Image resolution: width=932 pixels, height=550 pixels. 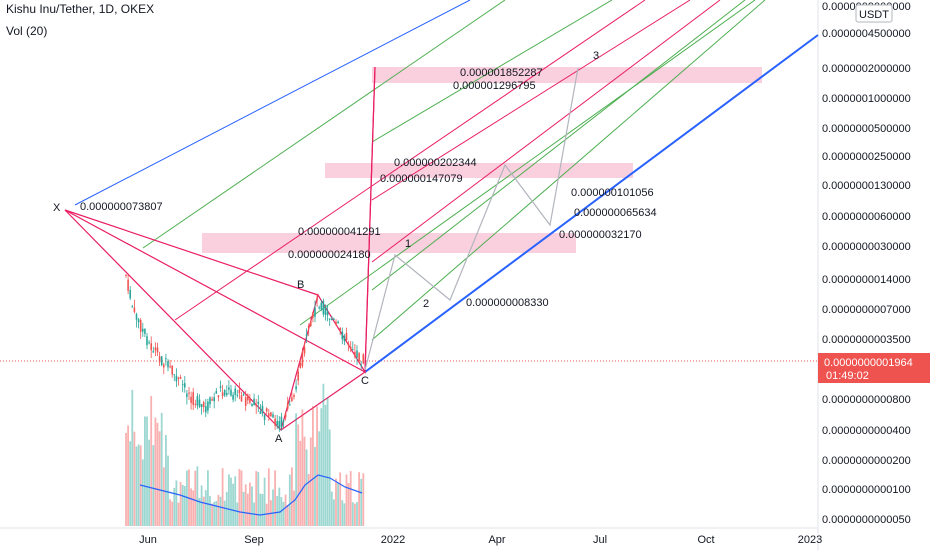 What do you see at coordinates (866, 461) in the screenshot?
I see `price-tick-label: 0.0000000000200` at bounding box center [866, 461].